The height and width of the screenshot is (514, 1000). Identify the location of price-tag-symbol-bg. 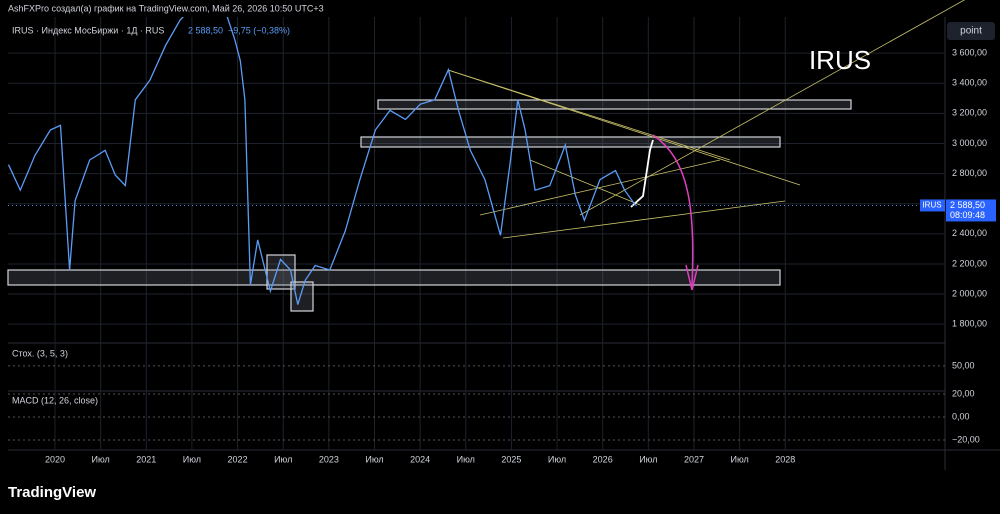
(932, 205).